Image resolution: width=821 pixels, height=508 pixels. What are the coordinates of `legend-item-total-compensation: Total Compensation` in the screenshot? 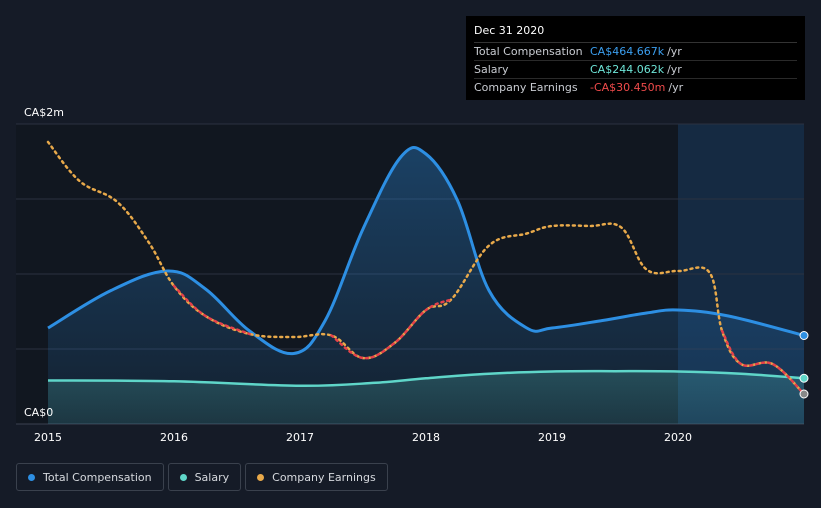 It's located at (90, 477).